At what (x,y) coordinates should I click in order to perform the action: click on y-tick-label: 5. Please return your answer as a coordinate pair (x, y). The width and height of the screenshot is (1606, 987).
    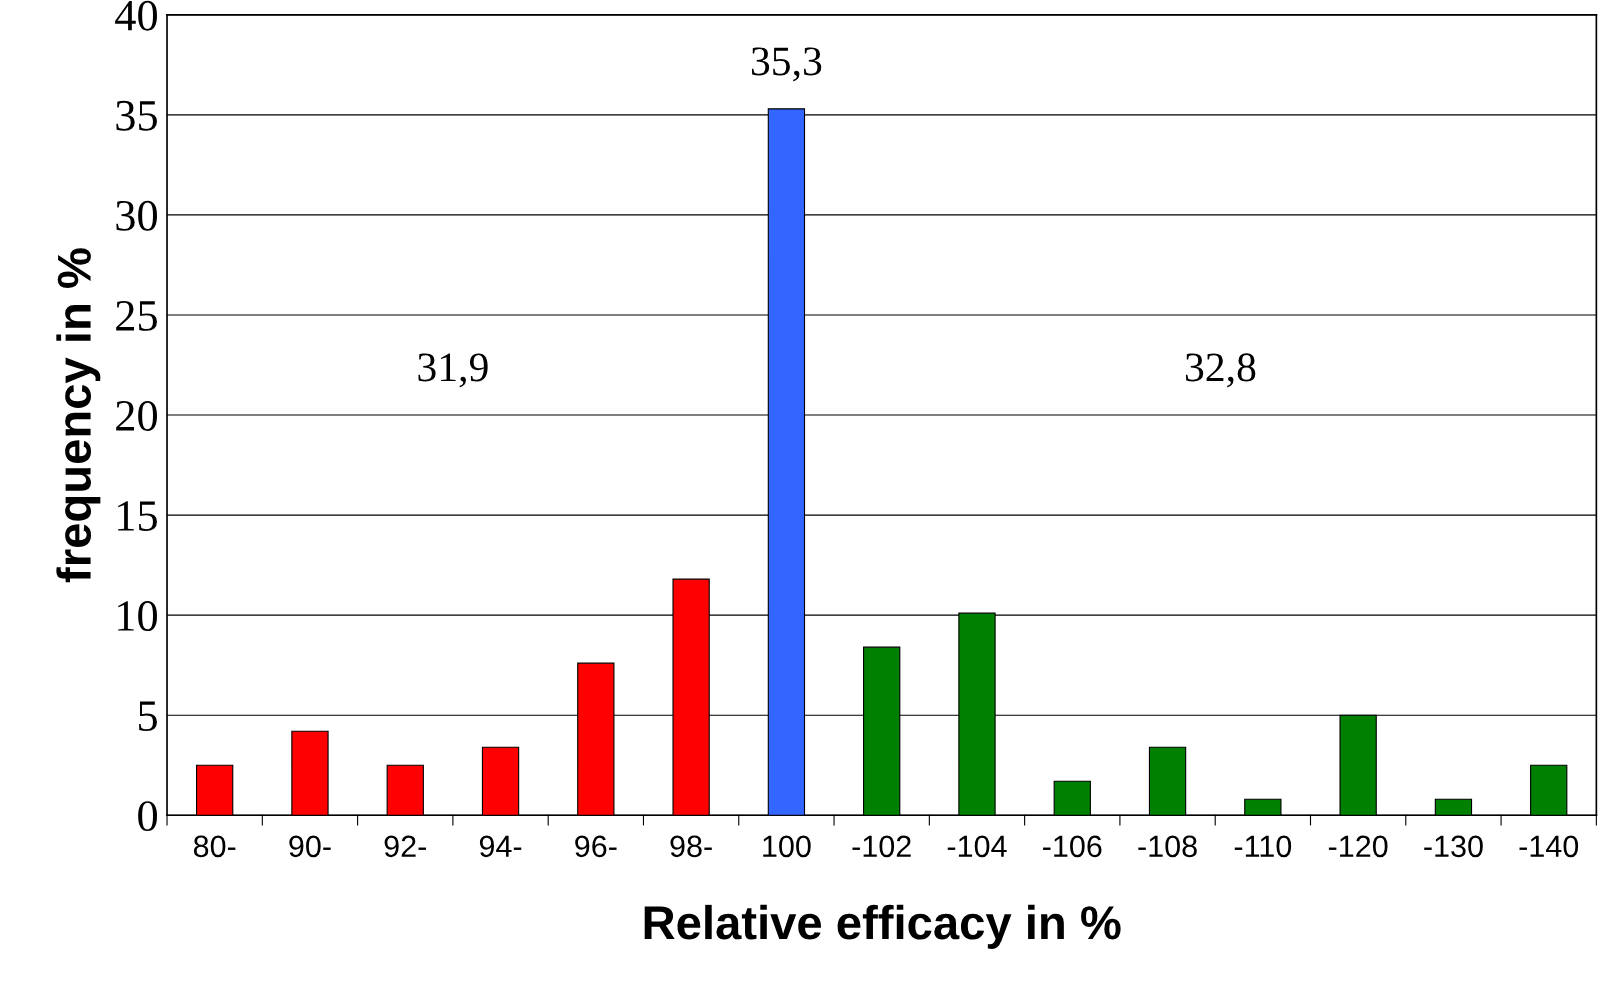
    Looking at the image, I should click on (148, 716).